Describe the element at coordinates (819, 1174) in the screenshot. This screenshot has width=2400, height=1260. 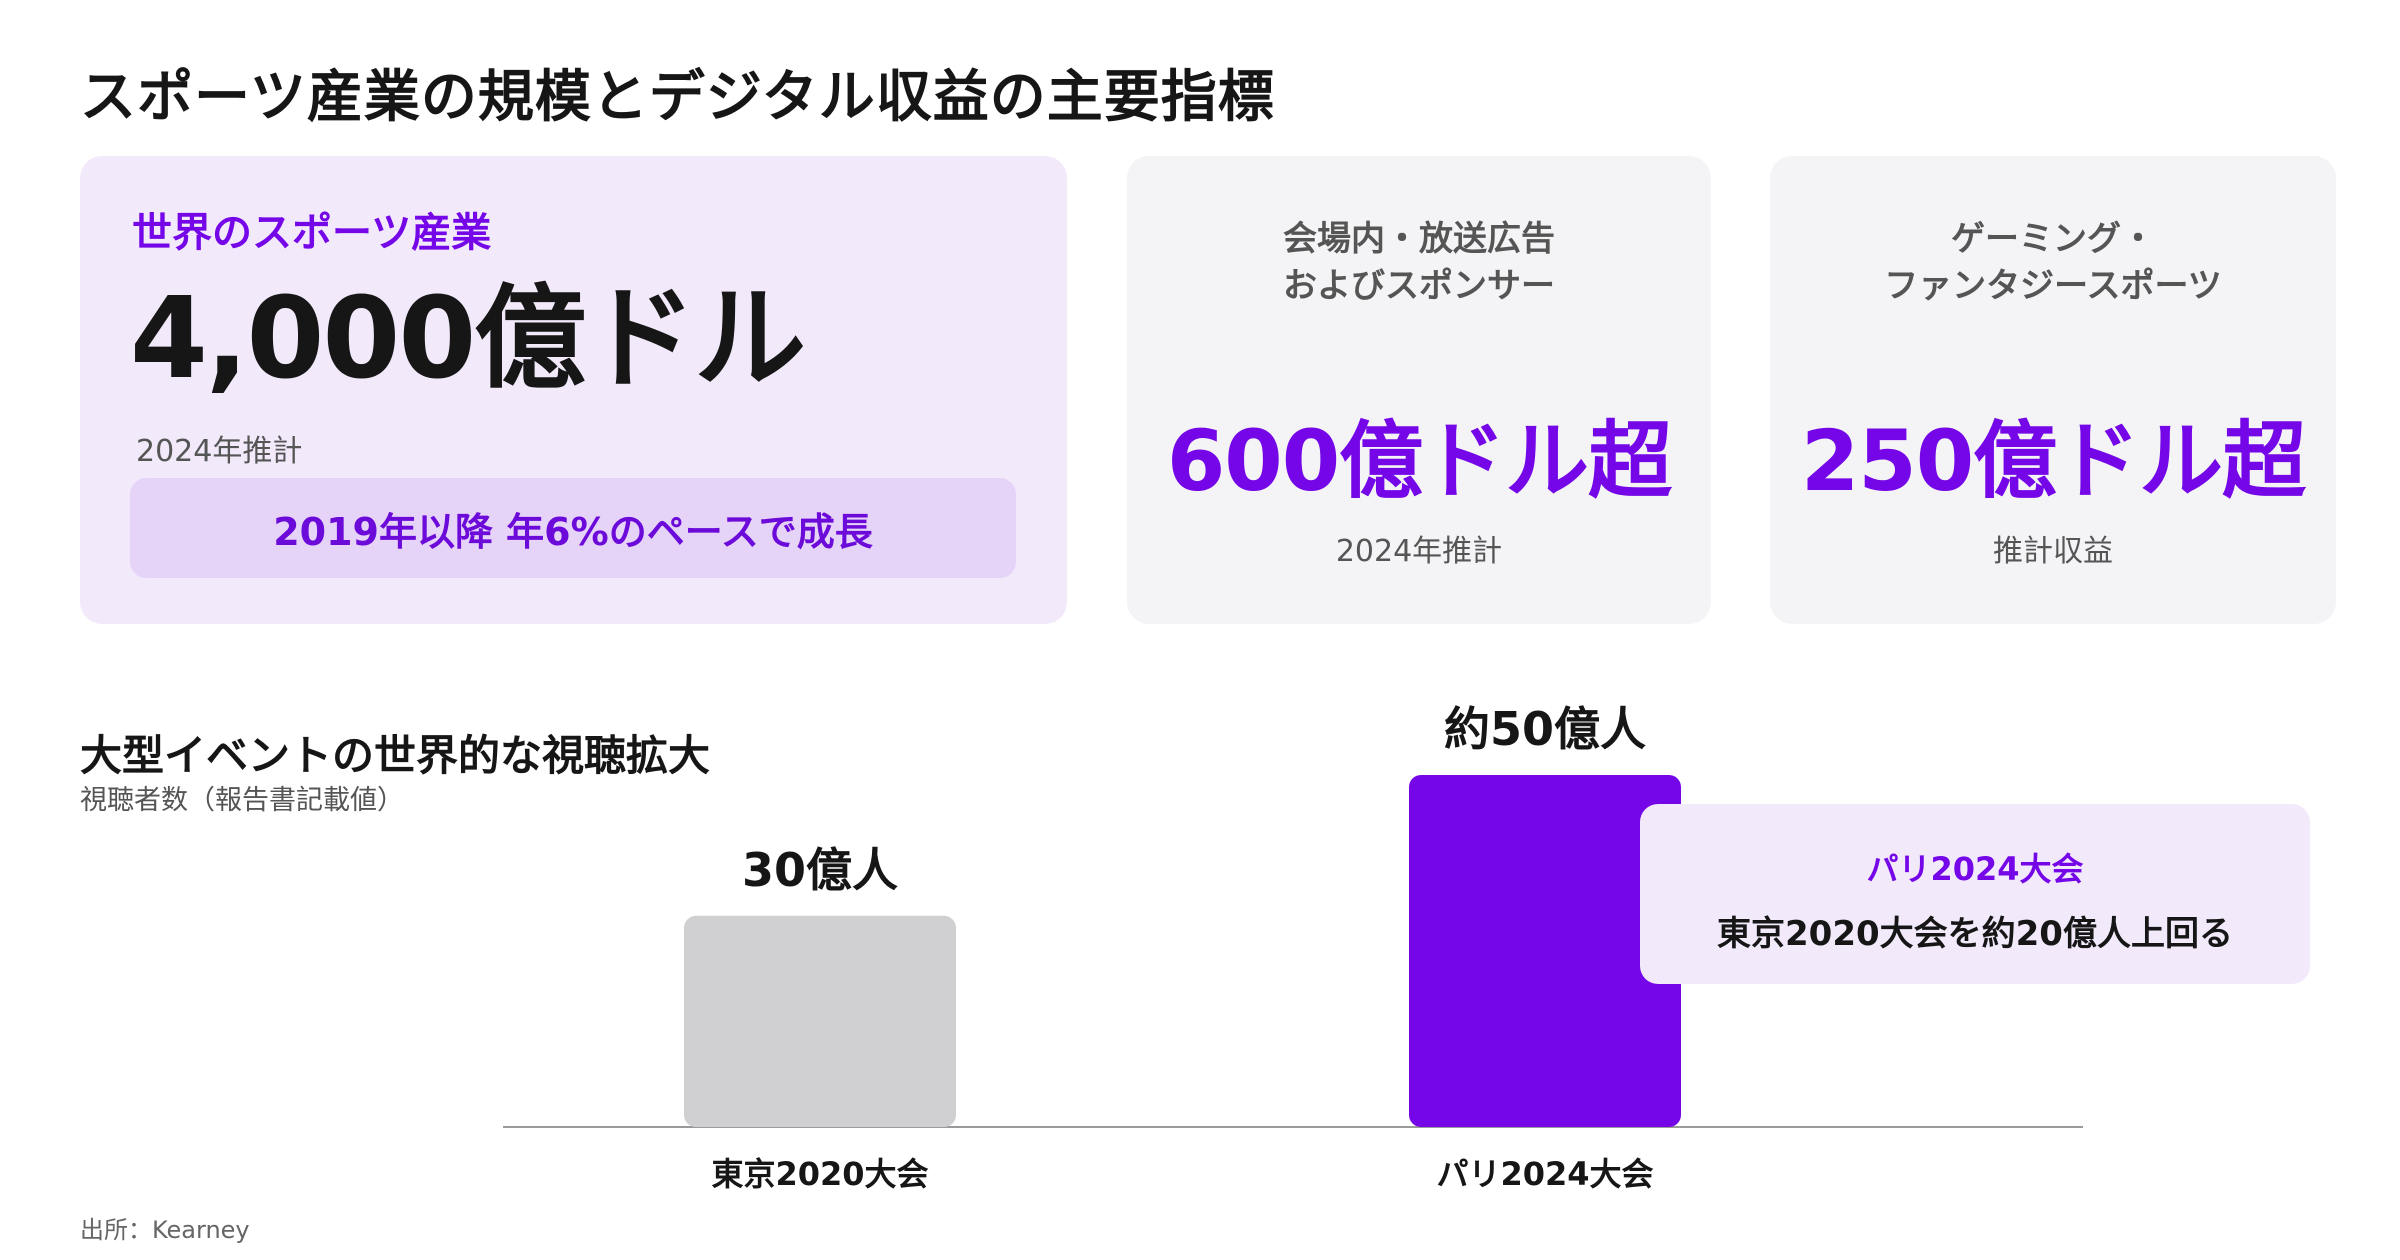
I see `x-tick-label: 東京2020大会` at that location.